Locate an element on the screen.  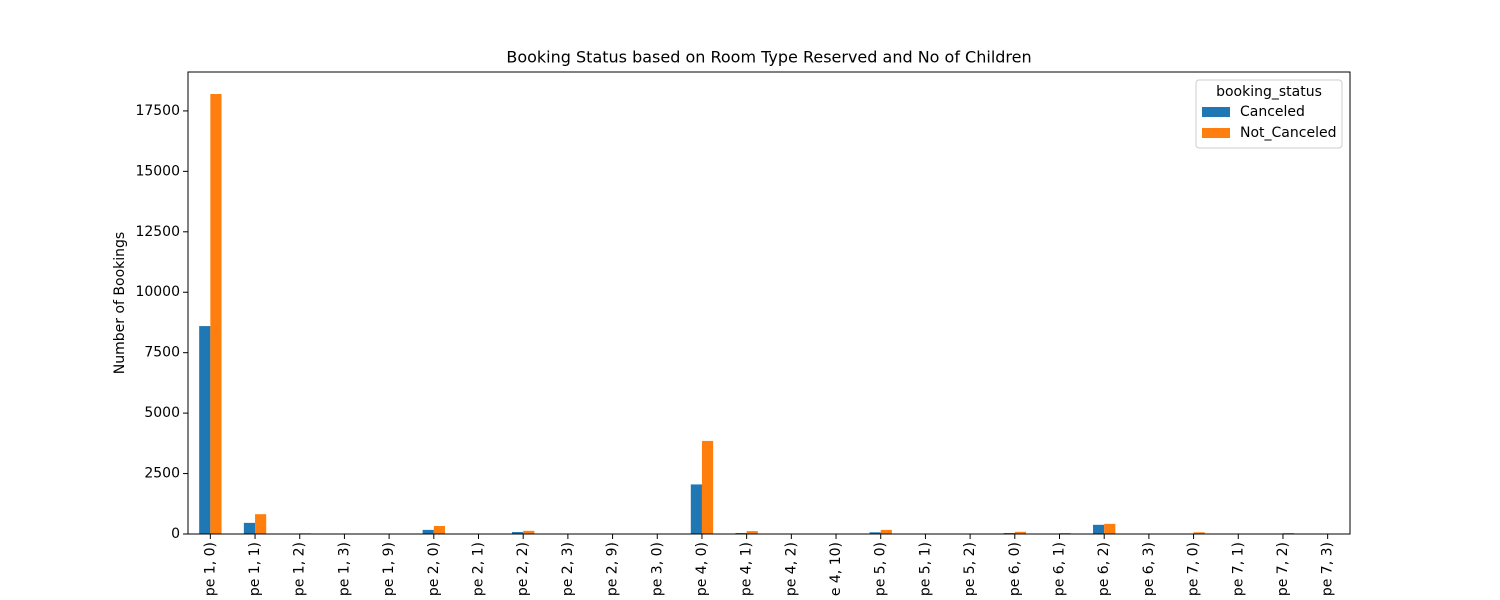
y-axis-label: Number of Bookings is located at coordinates (120, 303).